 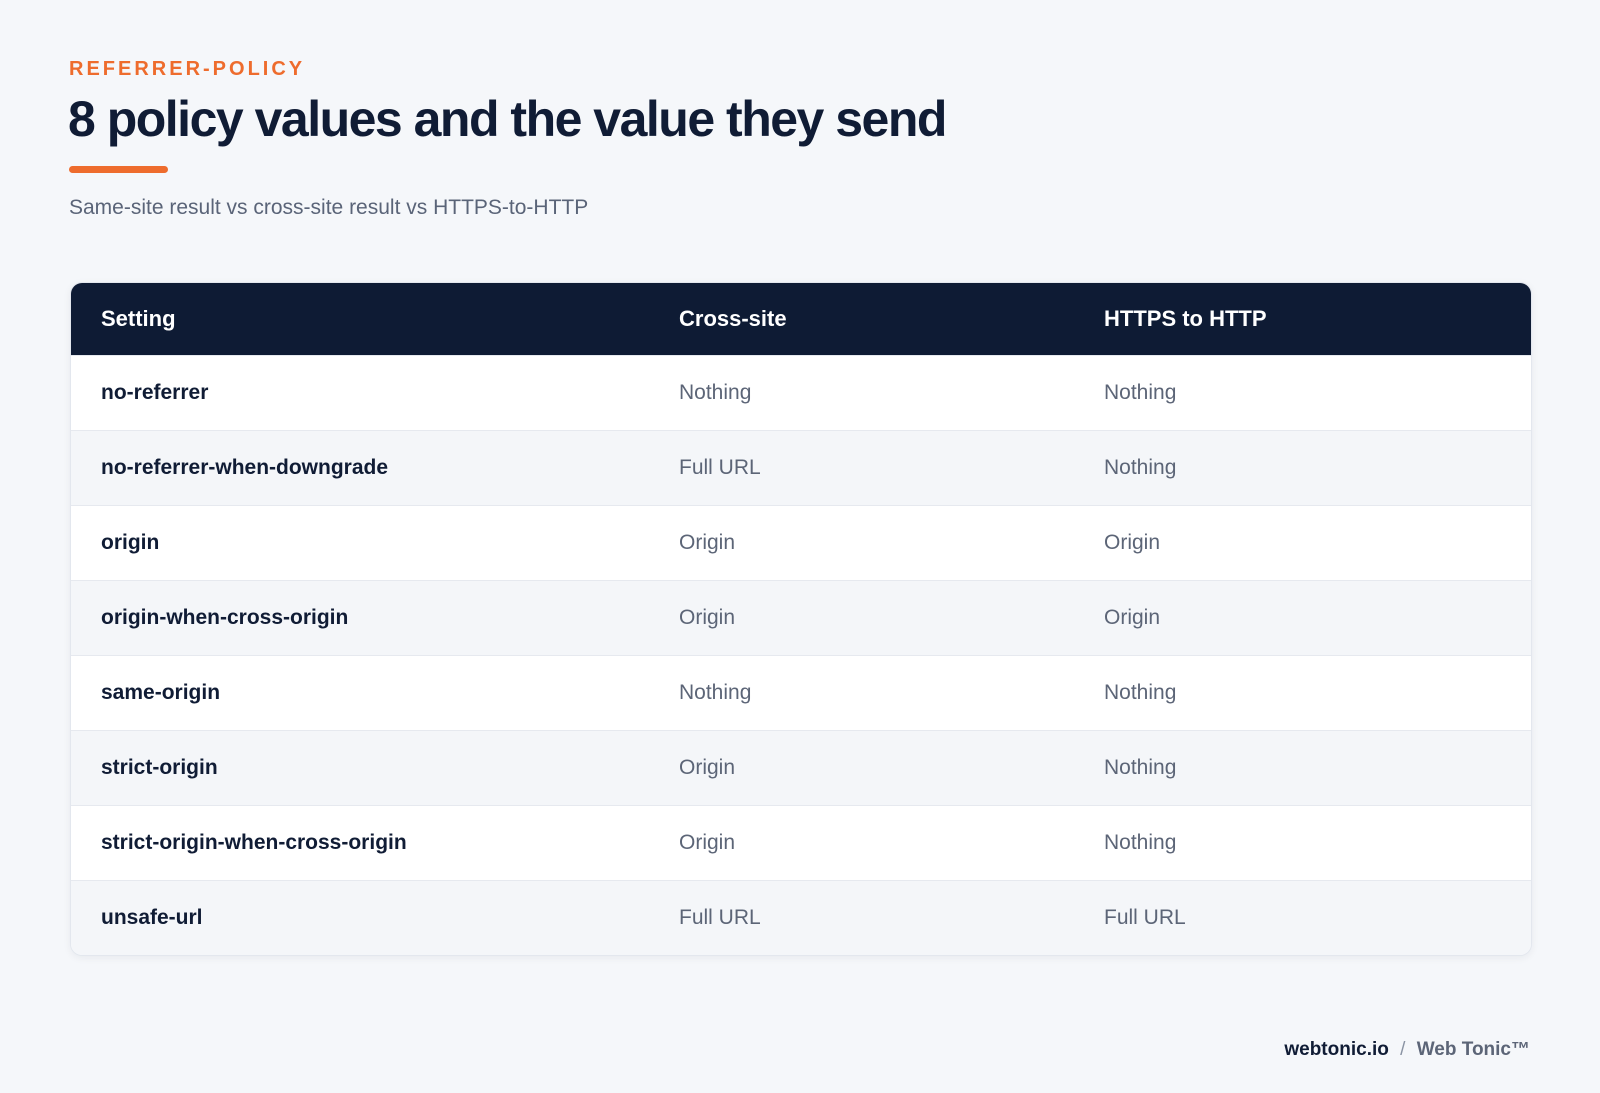 I want to click on table-row: origin Origin Origin, so click(x=801, y=542).